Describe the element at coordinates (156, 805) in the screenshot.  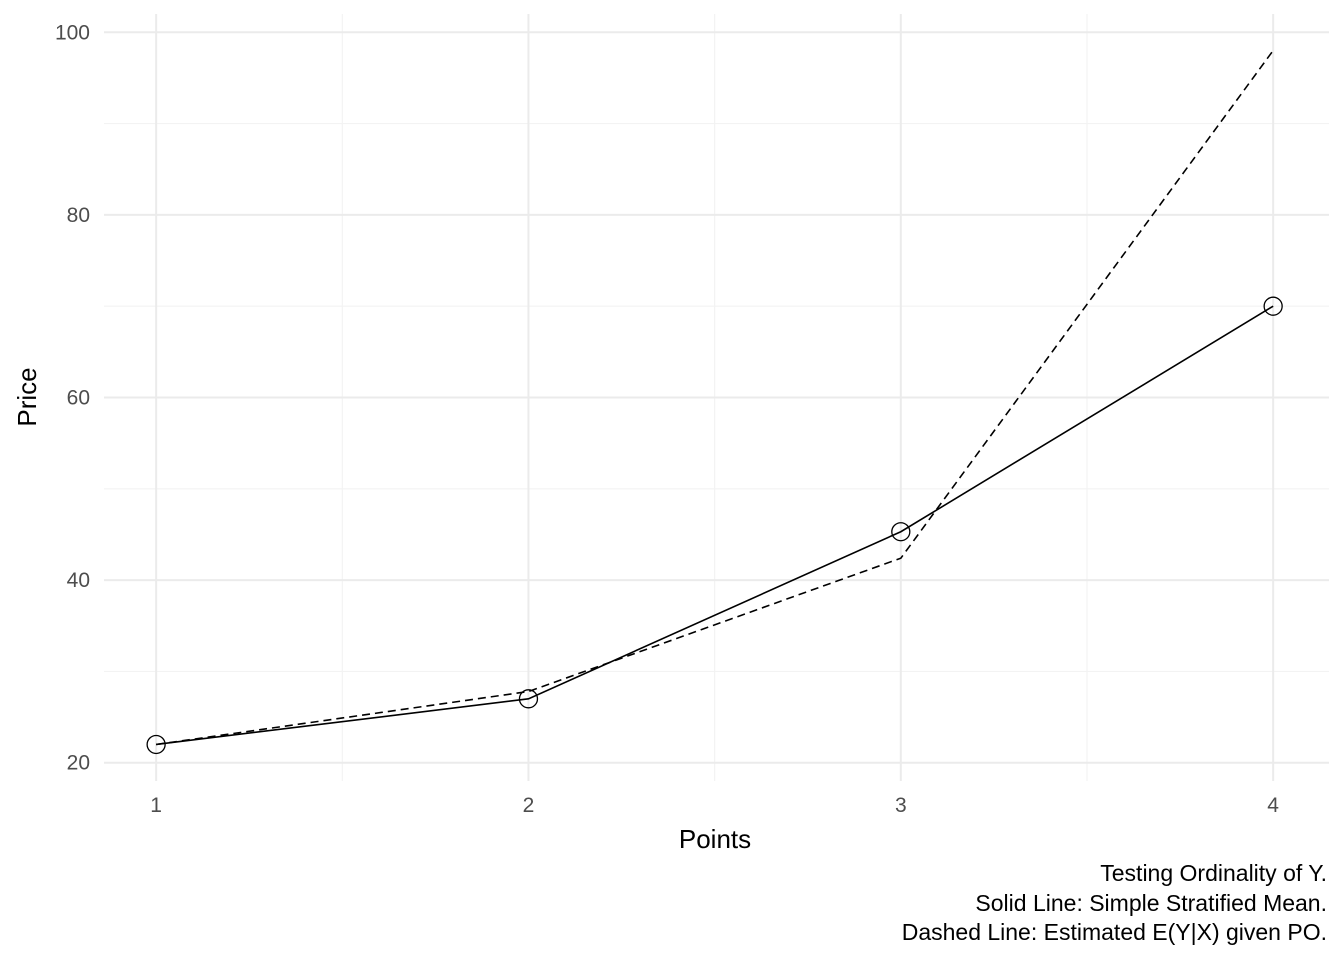
I see `x-tick-label: 1` at that location.